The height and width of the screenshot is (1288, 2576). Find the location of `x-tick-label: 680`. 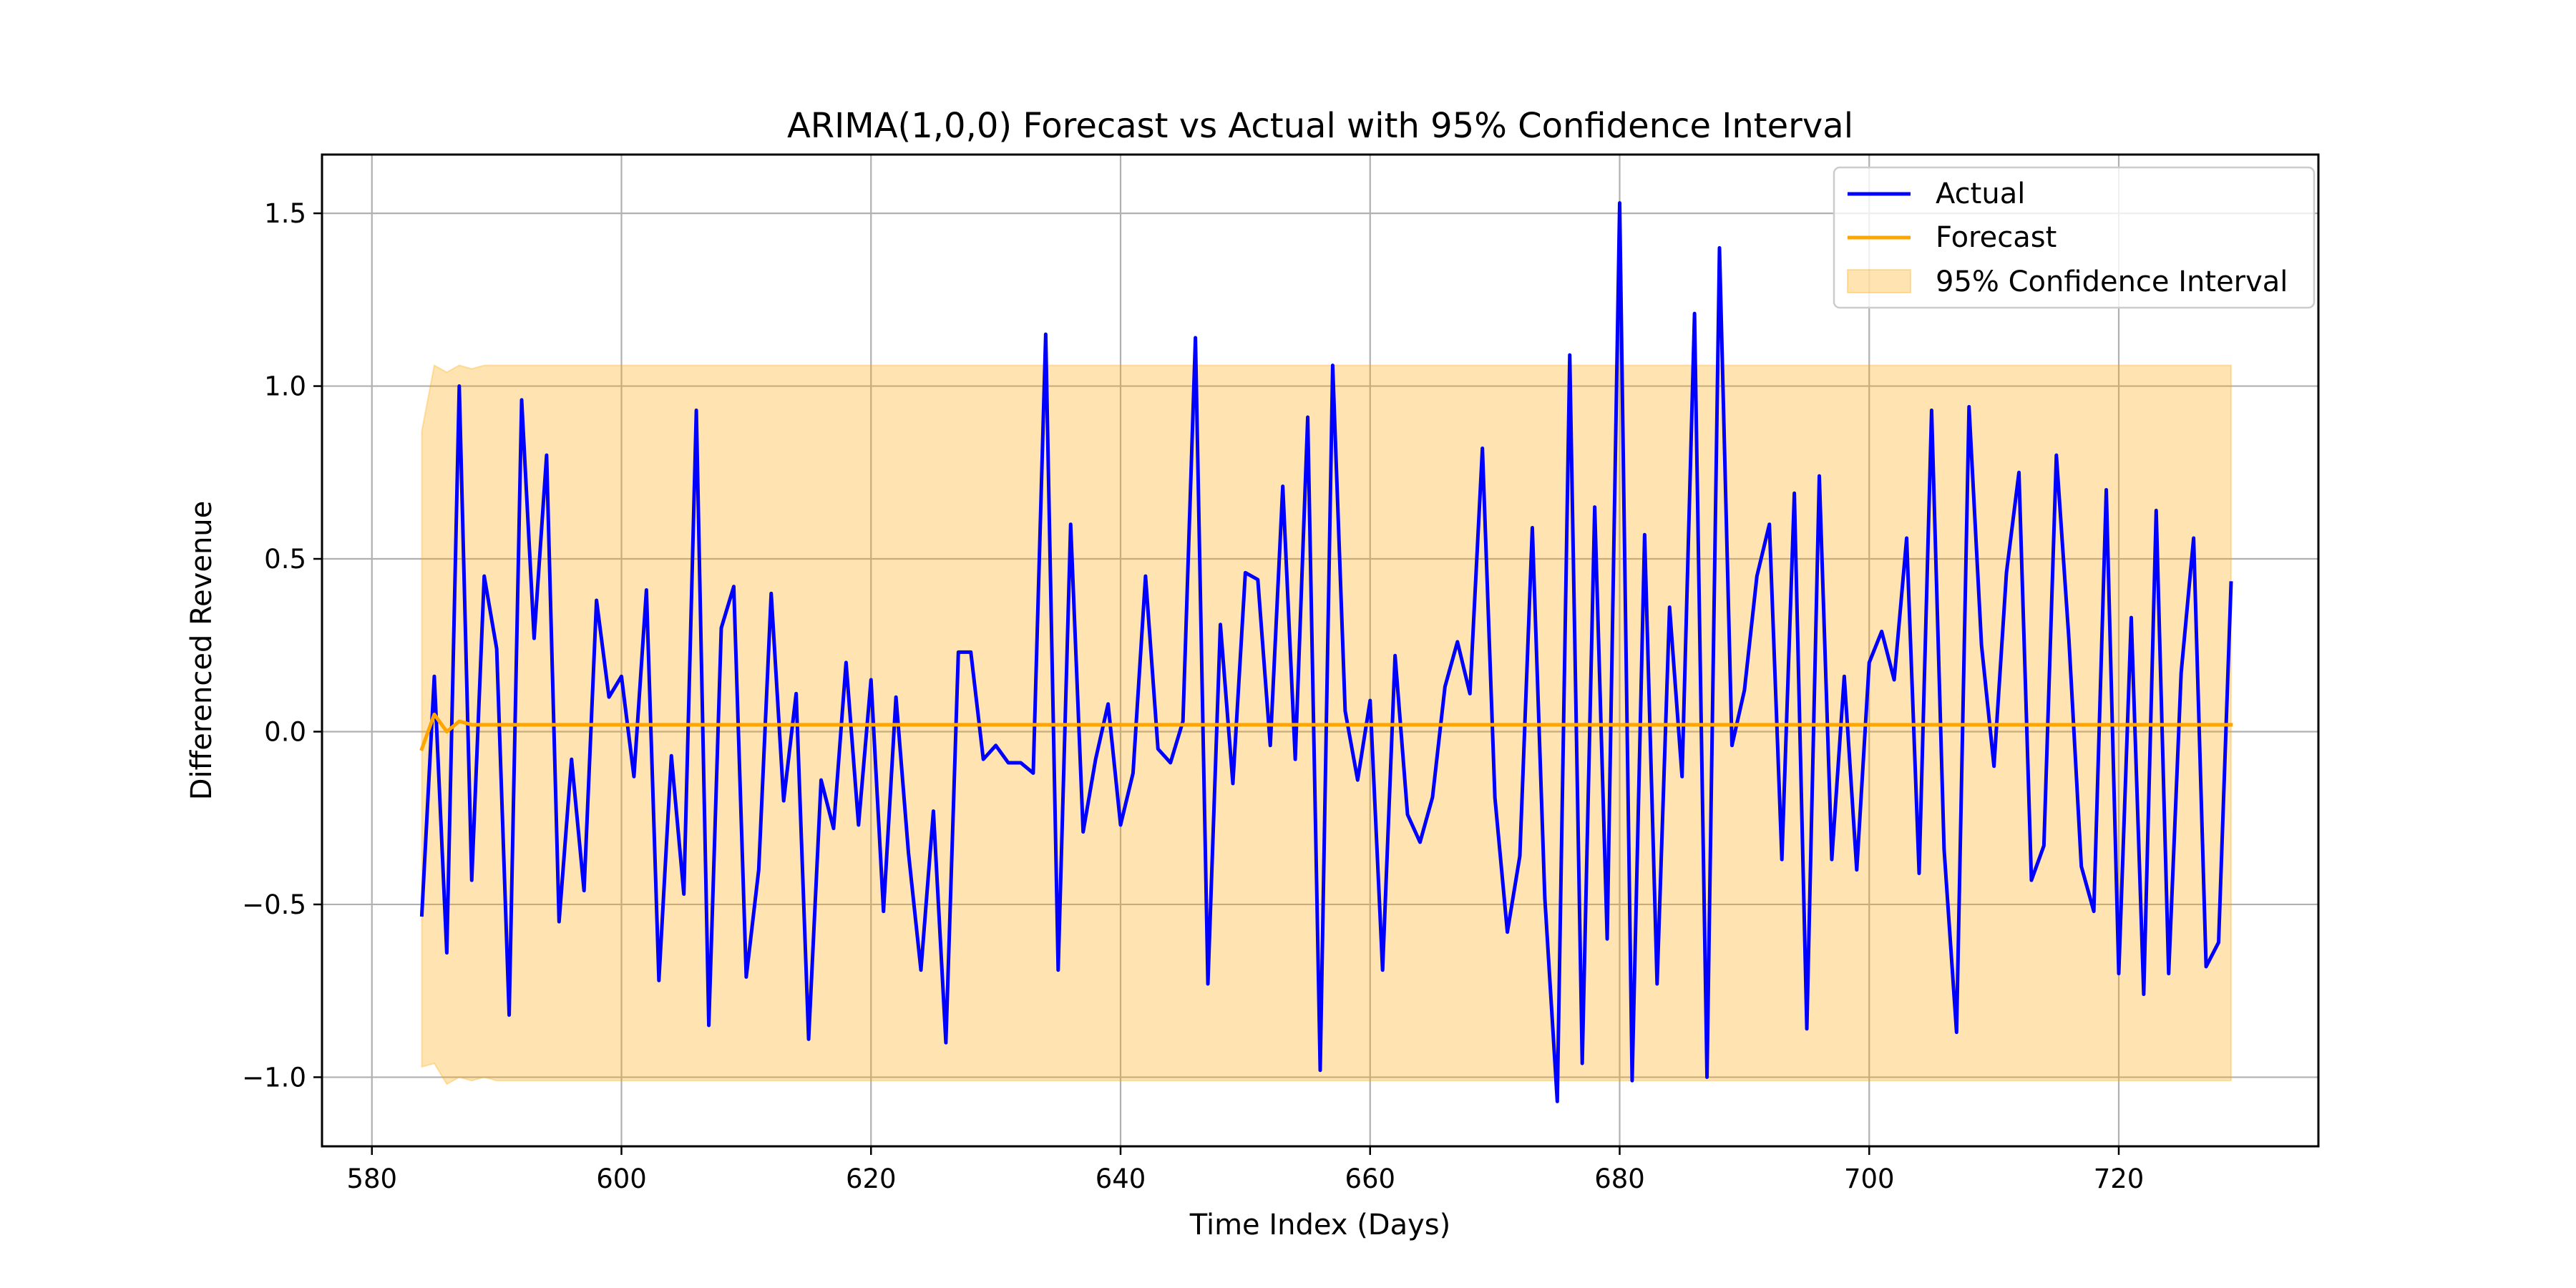

x-tick-label: 680 is located at coordinates (1619, 1178).